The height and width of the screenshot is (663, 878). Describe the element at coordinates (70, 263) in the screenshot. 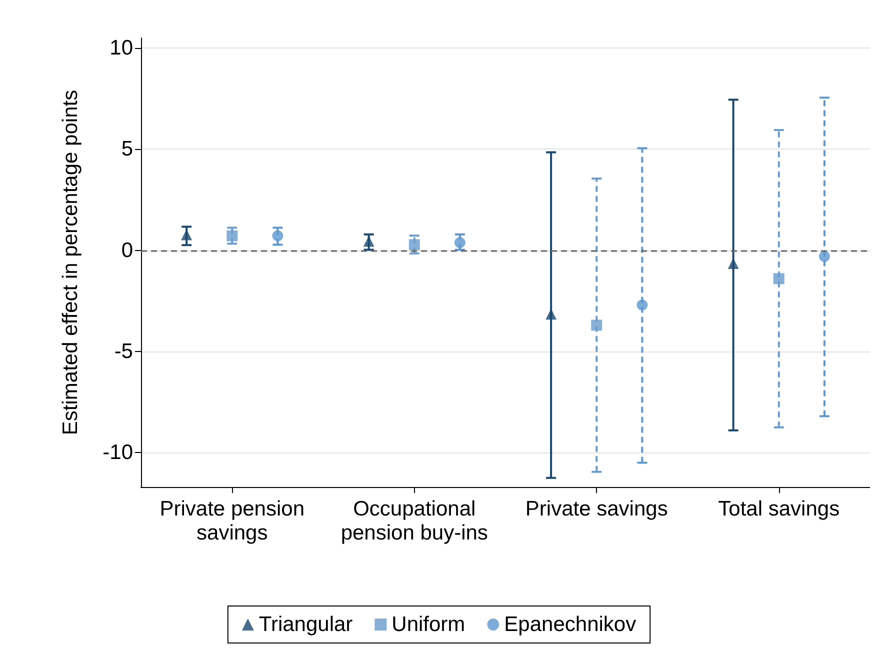

I see `y-axis-title: Estimated effect in percentage points` at that location.